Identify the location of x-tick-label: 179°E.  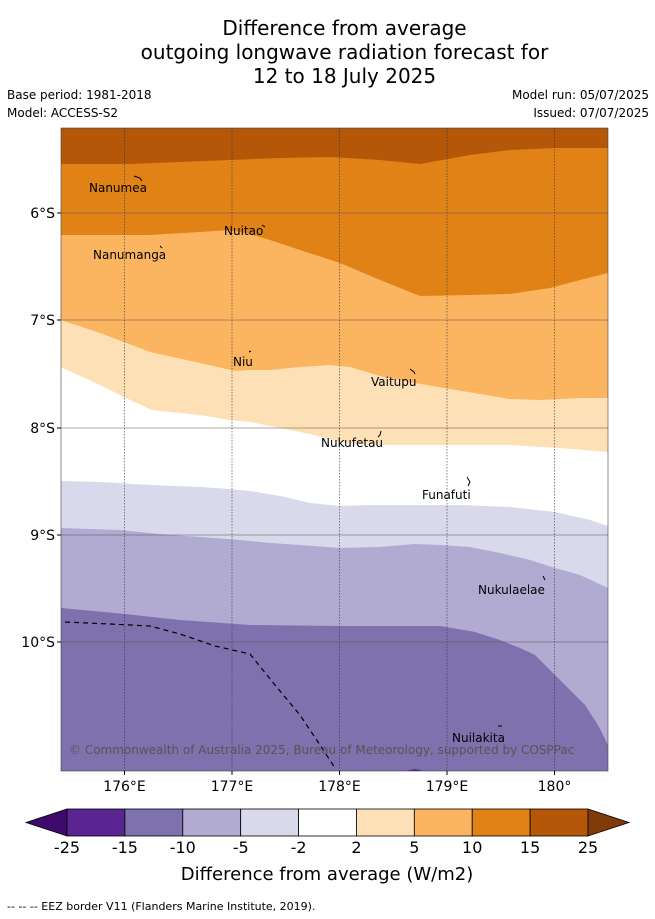
(447, 787).